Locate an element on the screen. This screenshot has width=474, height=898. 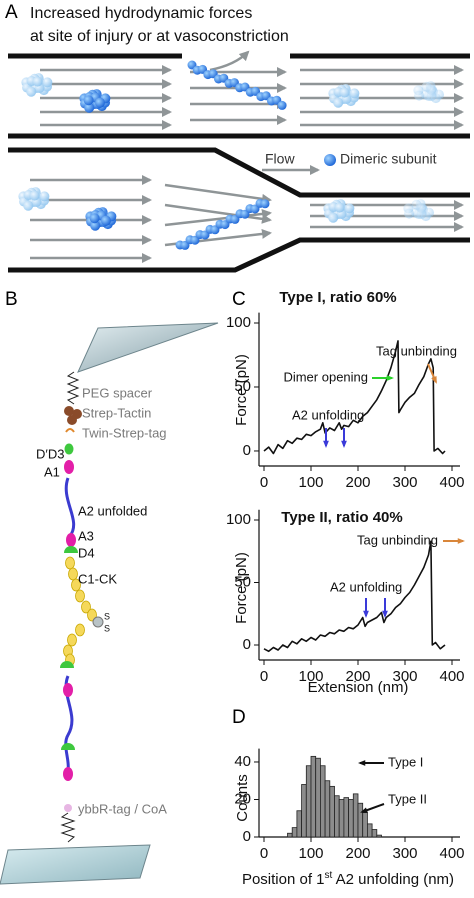
force-curve is located at coordinates (354, 596).